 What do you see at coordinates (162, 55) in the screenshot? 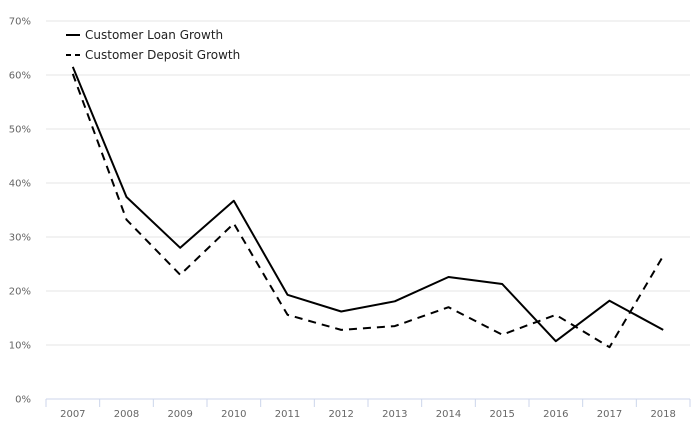
I see `legend-item-label: Customer Deposit Growth` at bounding box center [162, 55].